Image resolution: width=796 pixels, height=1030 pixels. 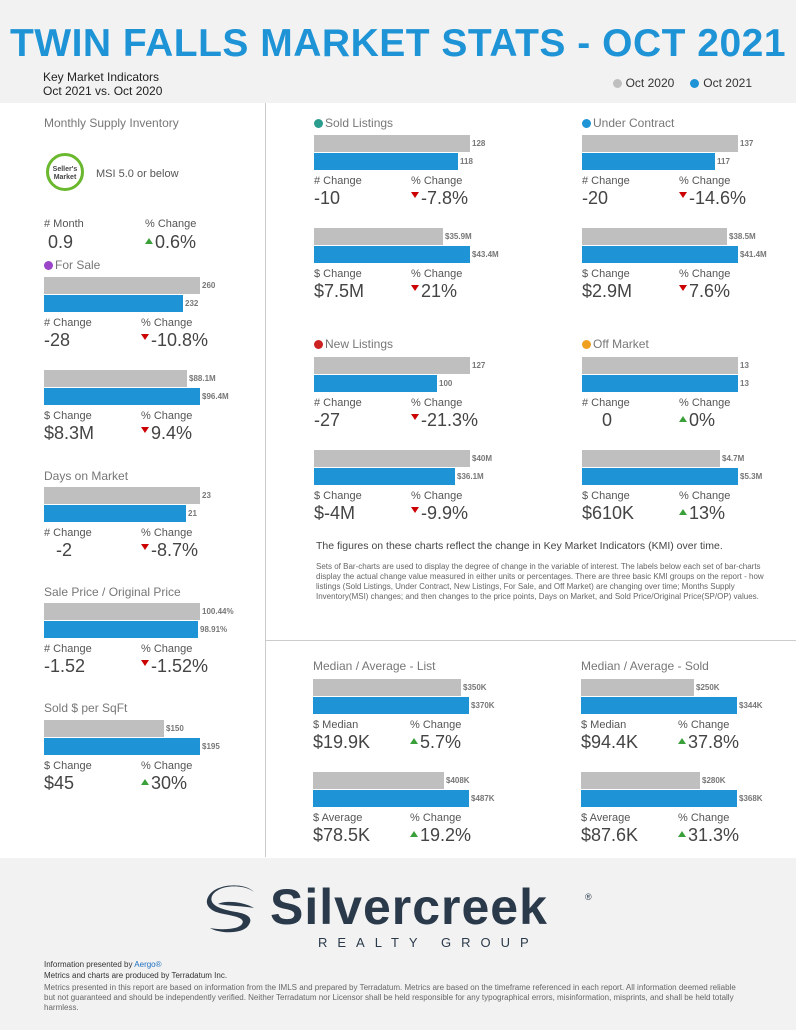 I want to click on med-sold-average-value-a: $87.6K, so click(x=610, y=835).